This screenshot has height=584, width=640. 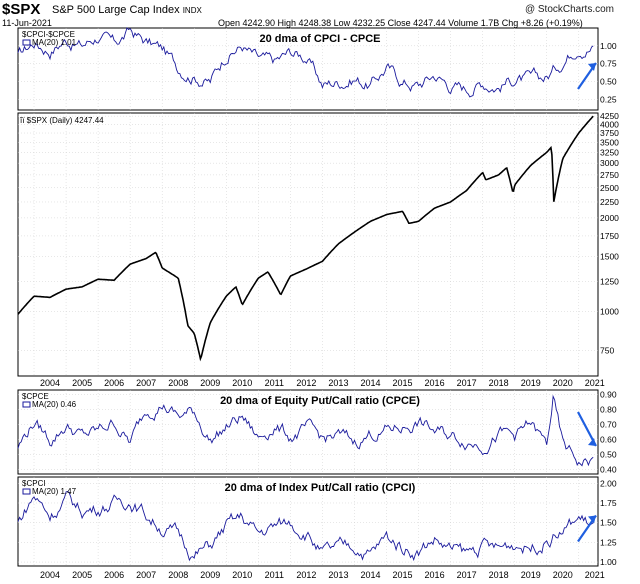 I want to click on stockcharts-brand: @ StockCharts.com, so click(x=569, y=9).